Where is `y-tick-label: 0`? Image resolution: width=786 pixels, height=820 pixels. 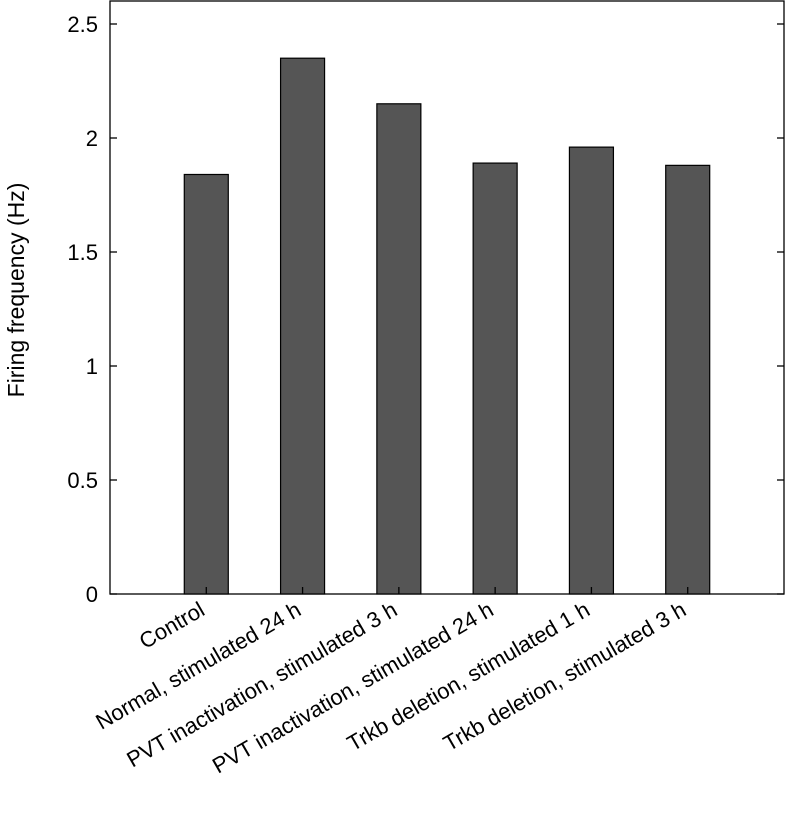
y-tick-label: 0 is located at coordinates (92, 594).